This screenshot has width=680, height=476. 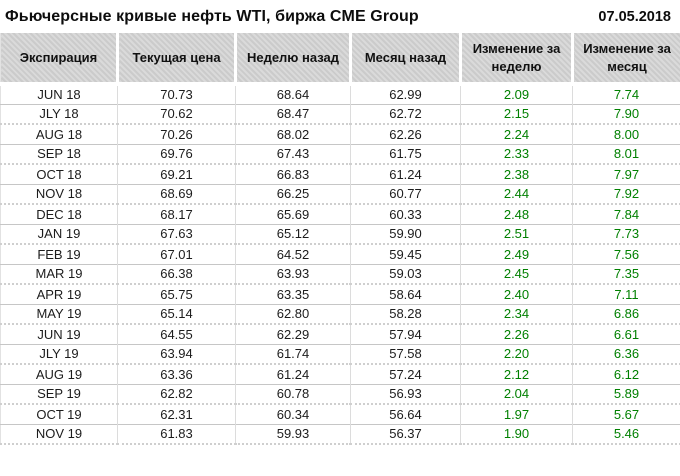 I want to click on change-cell: 6.36, so click(x=626, y=354).